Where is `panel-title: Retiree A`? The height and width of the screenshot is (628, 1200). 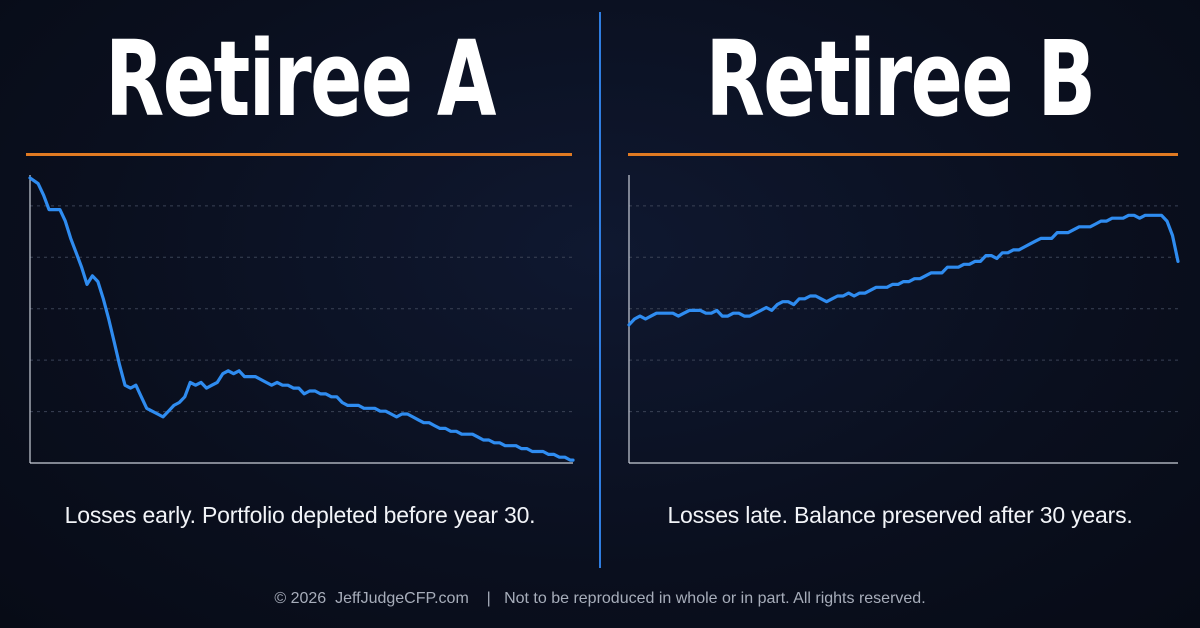 panel-title: Retiree A is located at coordinates (300, 79).